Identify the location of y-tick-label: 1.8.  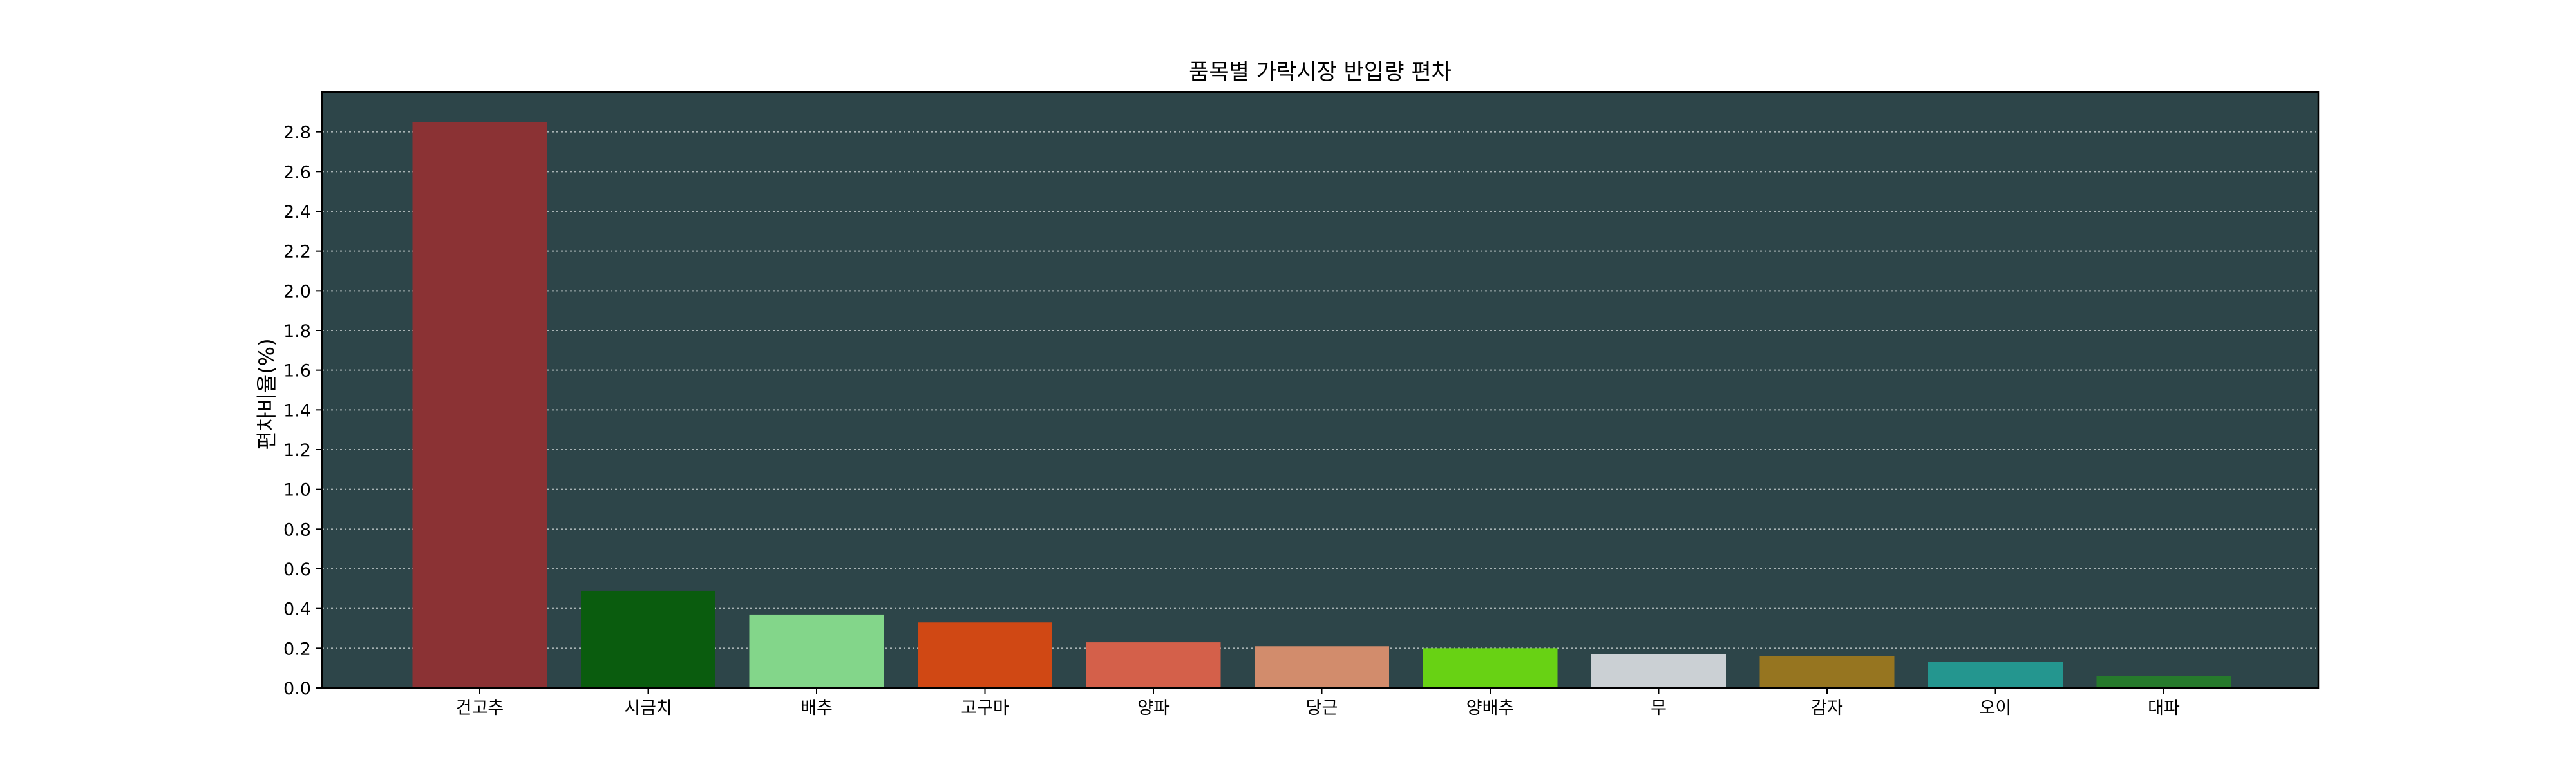
(297, 331).